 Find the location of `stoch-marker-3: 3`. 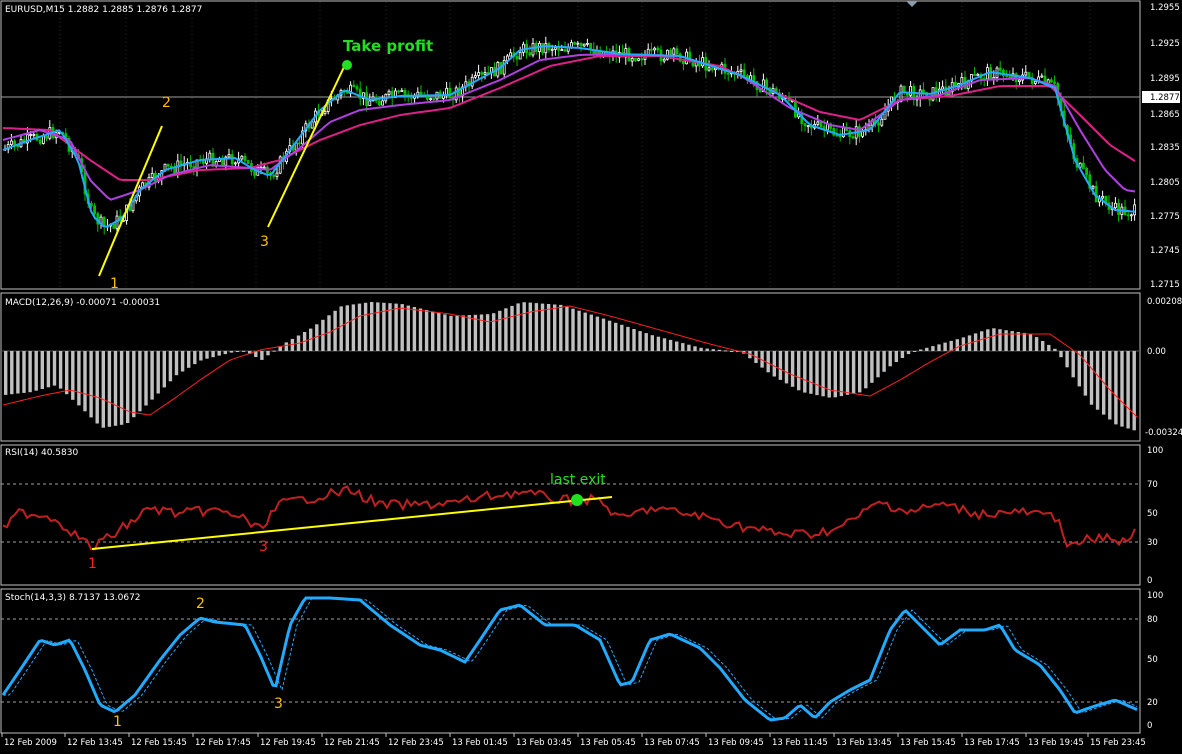

stoch-marker-3: 3 is located at coordinates (278, 704).